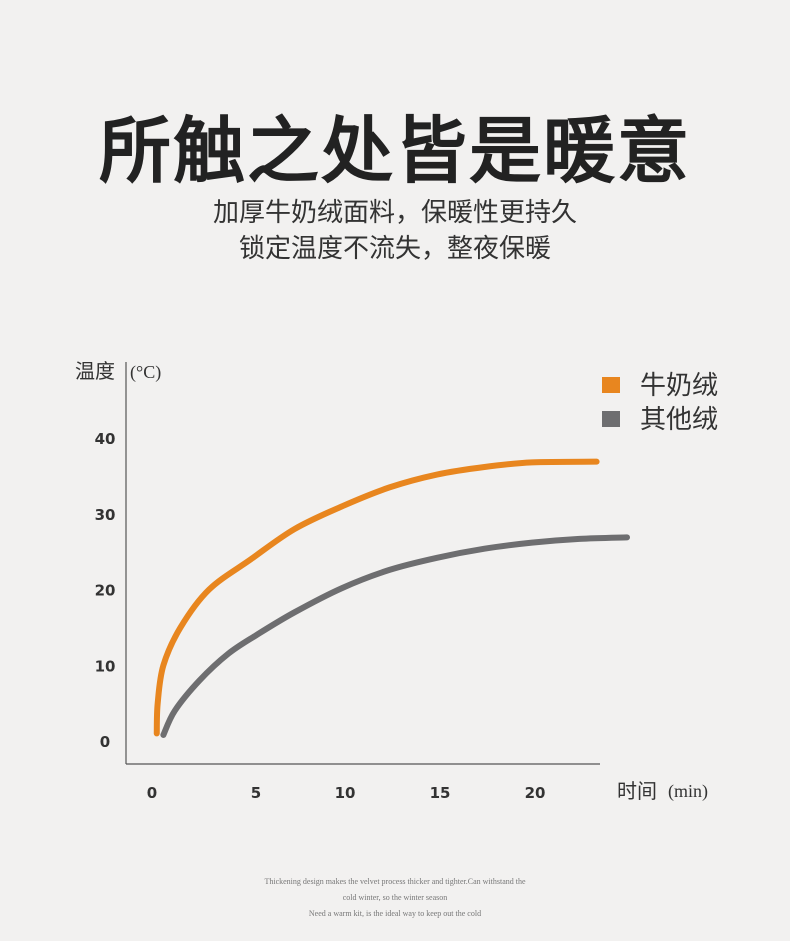 The image size is (790, 941). Describe the element at coordinates (145, 372) in the screenshot. I see `y-axis-unit: (°C)` at that location.